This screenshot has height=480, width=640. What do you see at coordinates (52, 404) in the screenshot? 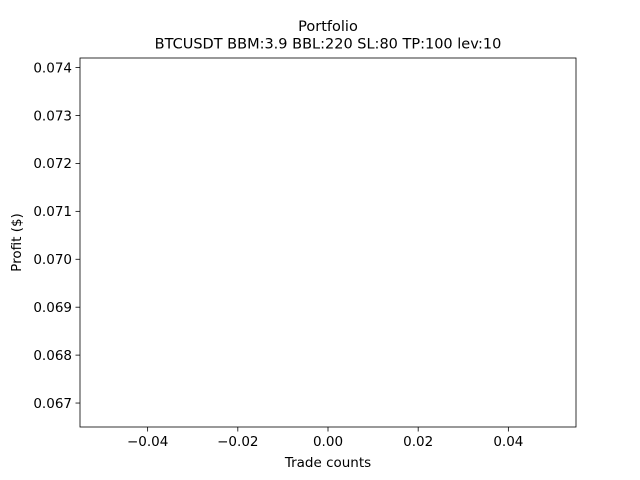
I see `y-tick-label: 0.067` at bounding box center [52, 404].